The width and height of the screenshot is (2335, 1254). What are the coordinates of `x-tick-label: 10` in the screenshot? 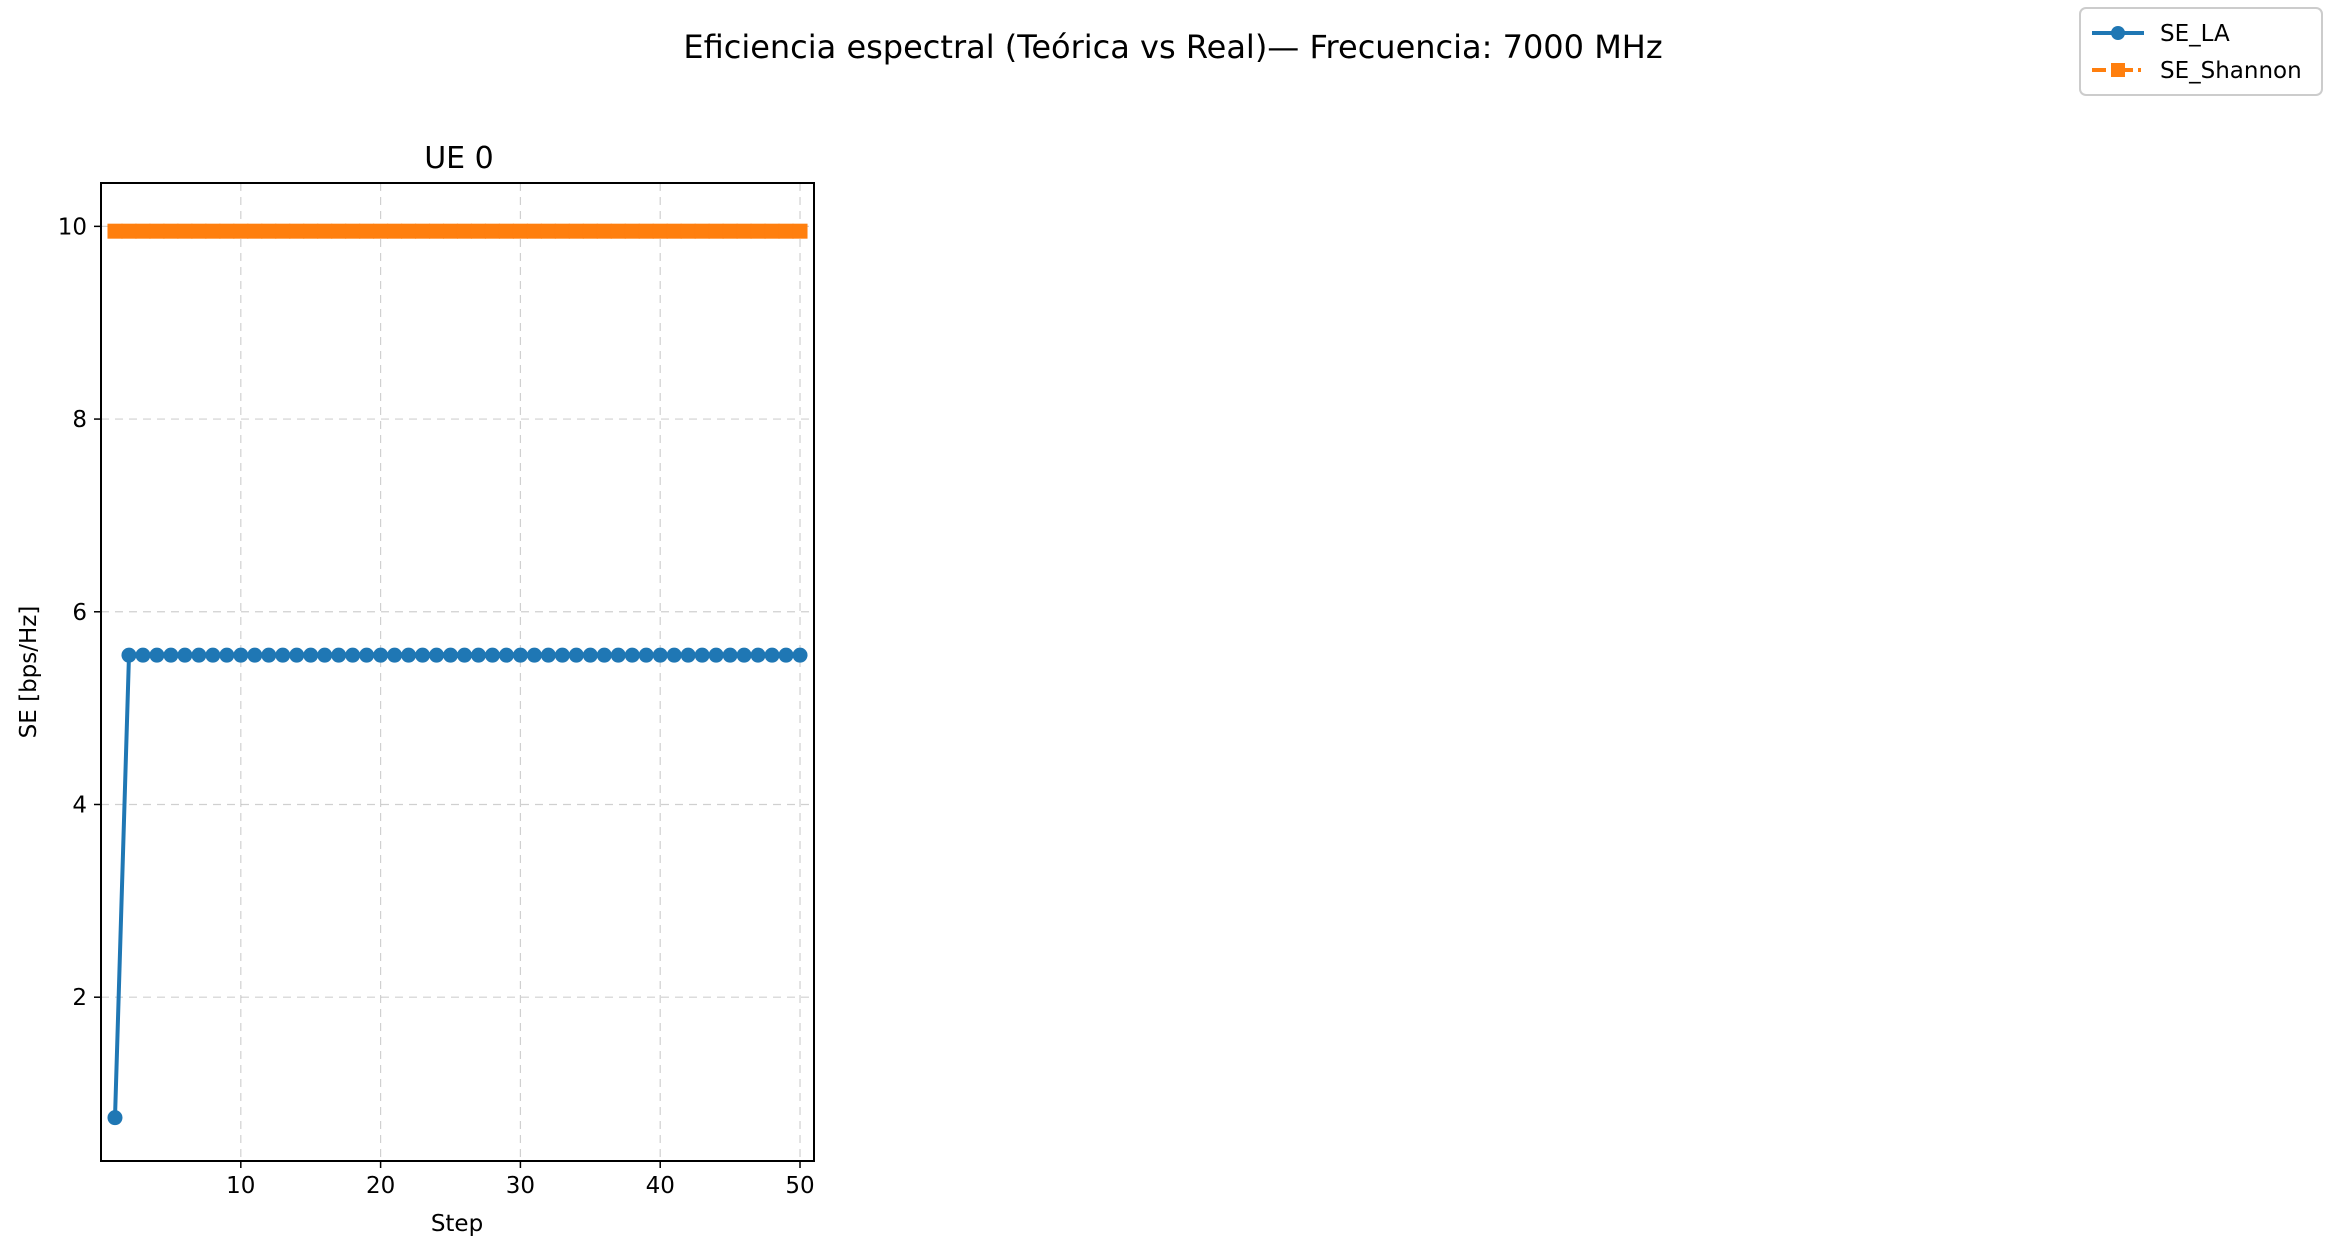 It's located at (240, 1186).